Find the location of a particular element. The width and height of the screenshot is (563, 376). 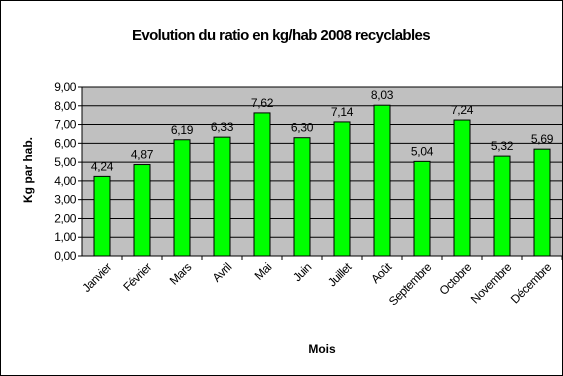

y-tick-label: 7,00 is located at coordinates (65, 125).